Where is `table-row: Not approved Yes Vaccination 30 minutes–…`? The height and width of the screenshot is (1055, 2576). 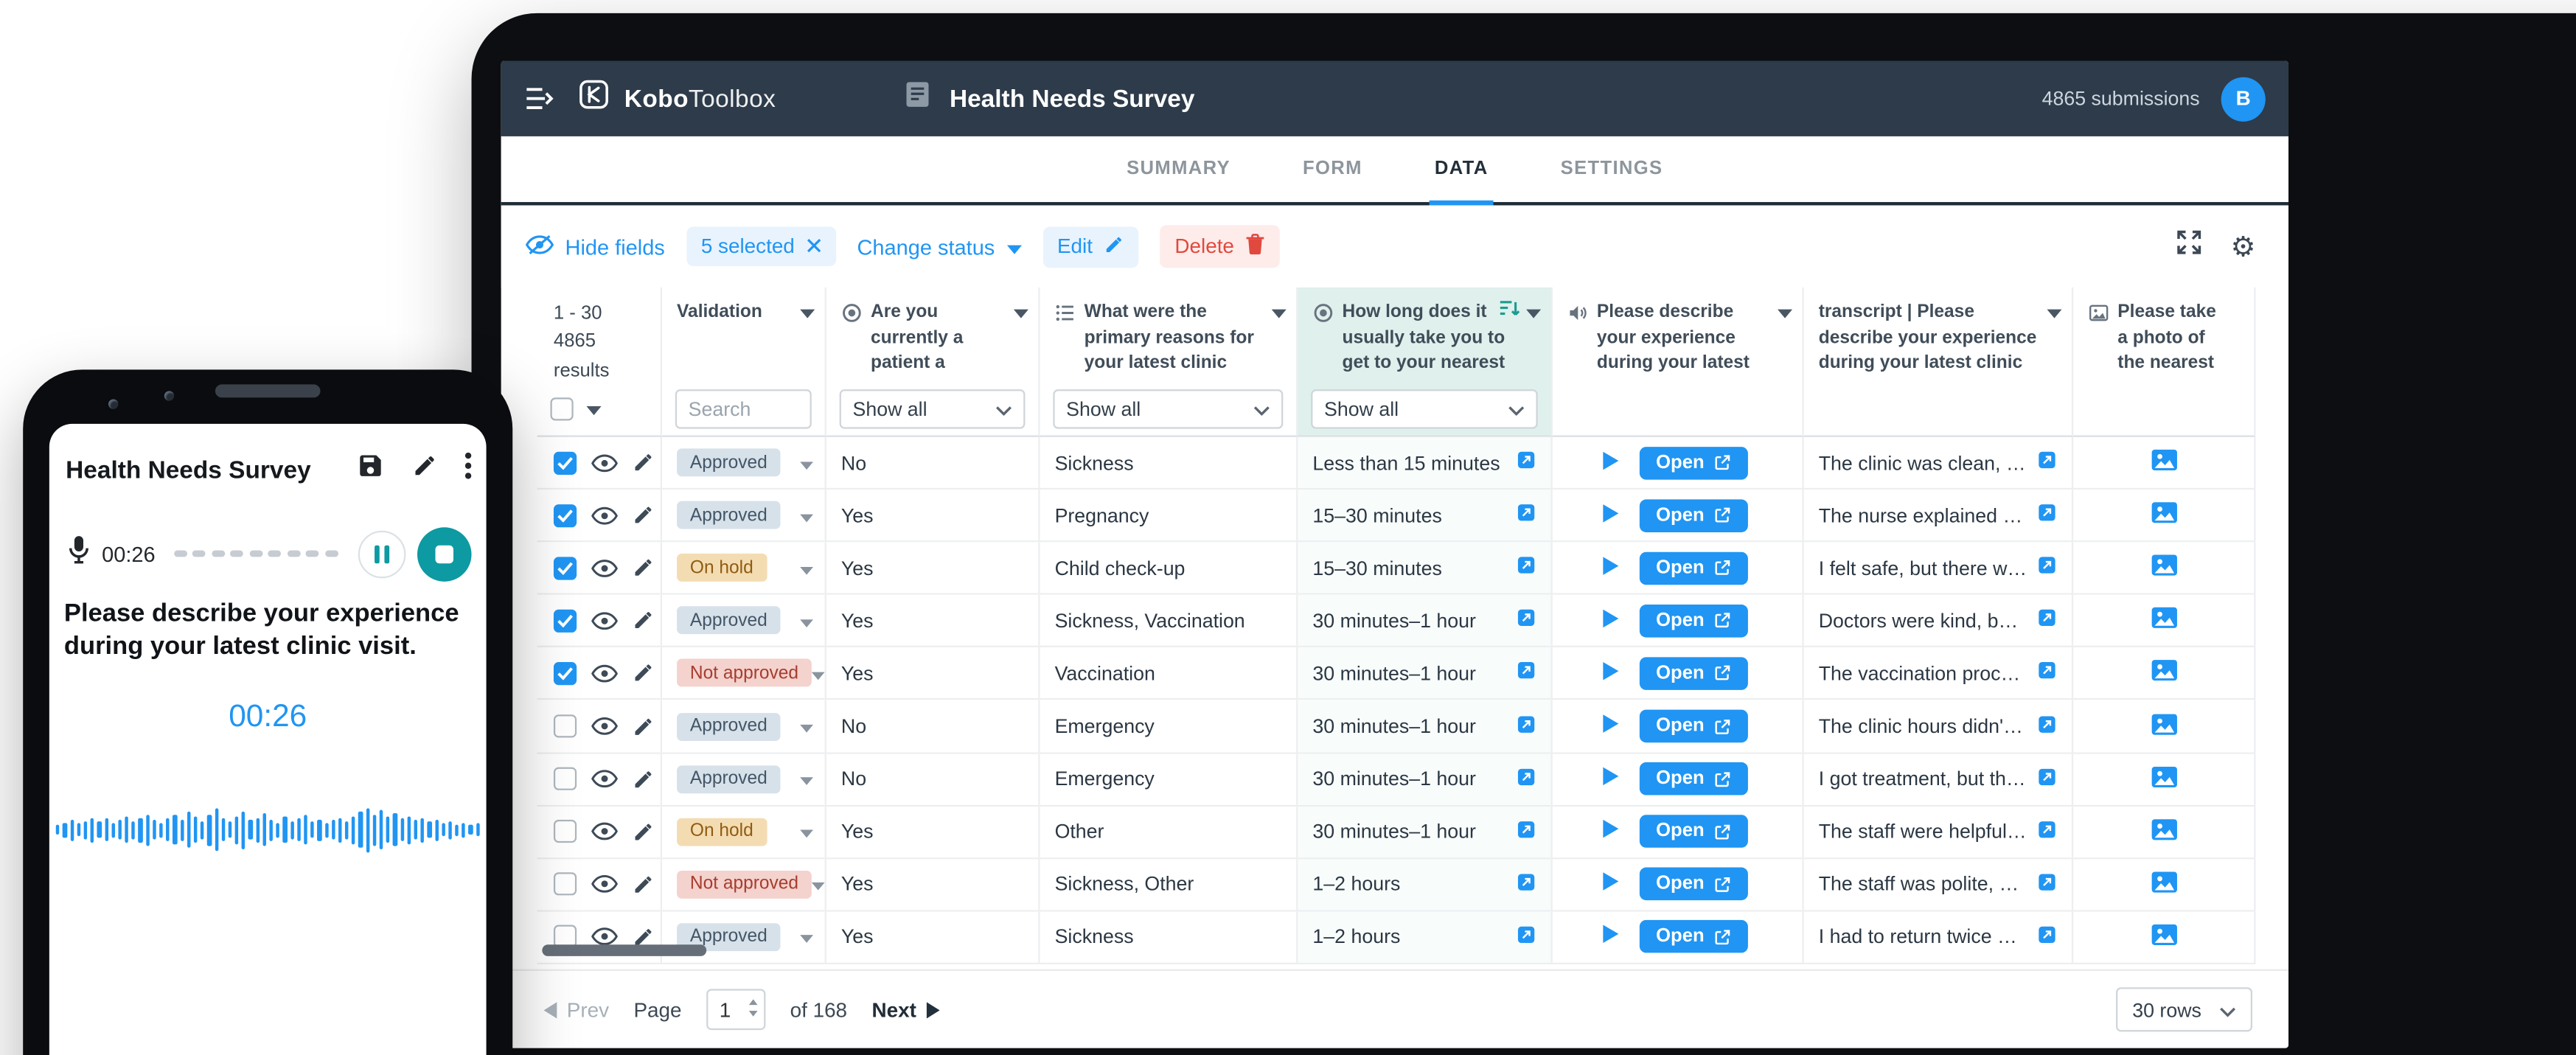 table-row: Not approved Yes Vaccination 30 minutes–… is located at coordinates (1396, 674).